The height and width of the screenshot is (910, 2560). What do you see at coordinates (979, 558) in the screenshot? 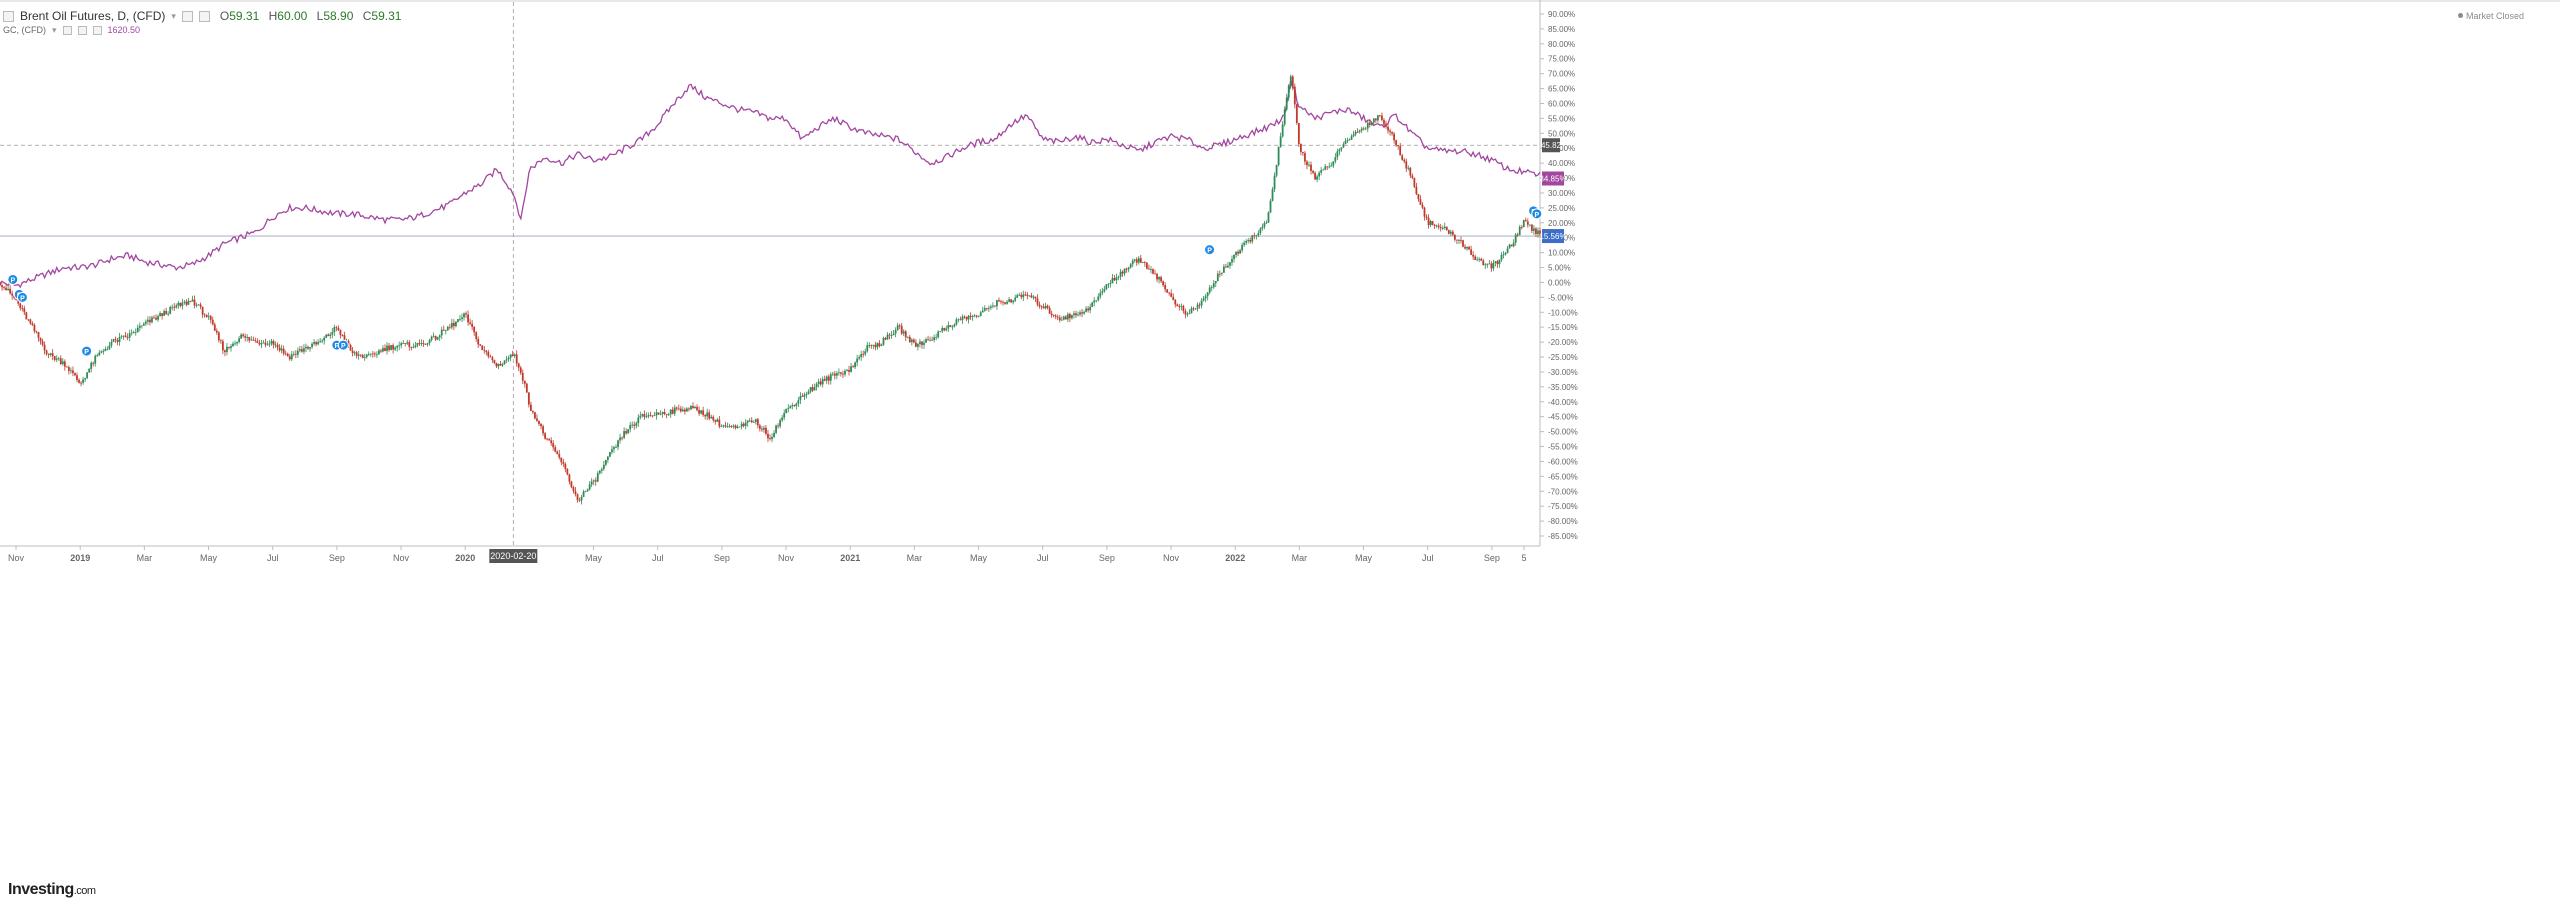
I see `x-tick-label: May` at bounding box center [979, 558].